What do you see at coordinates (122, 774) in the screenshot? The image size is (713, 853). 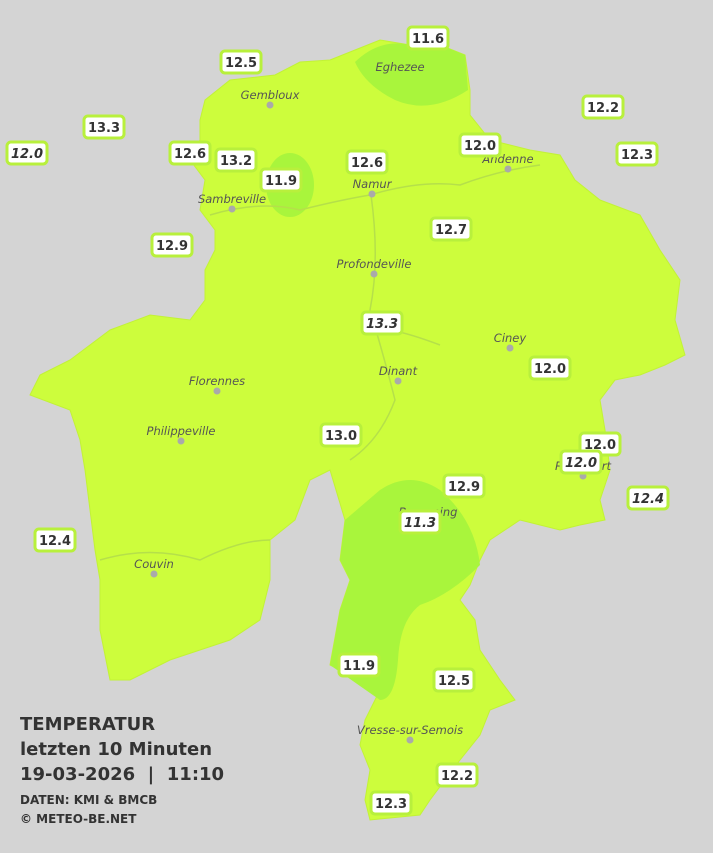 I see `legend-timestamp: 19-03-2026 | 11:10` at bounding box center [122, 774].